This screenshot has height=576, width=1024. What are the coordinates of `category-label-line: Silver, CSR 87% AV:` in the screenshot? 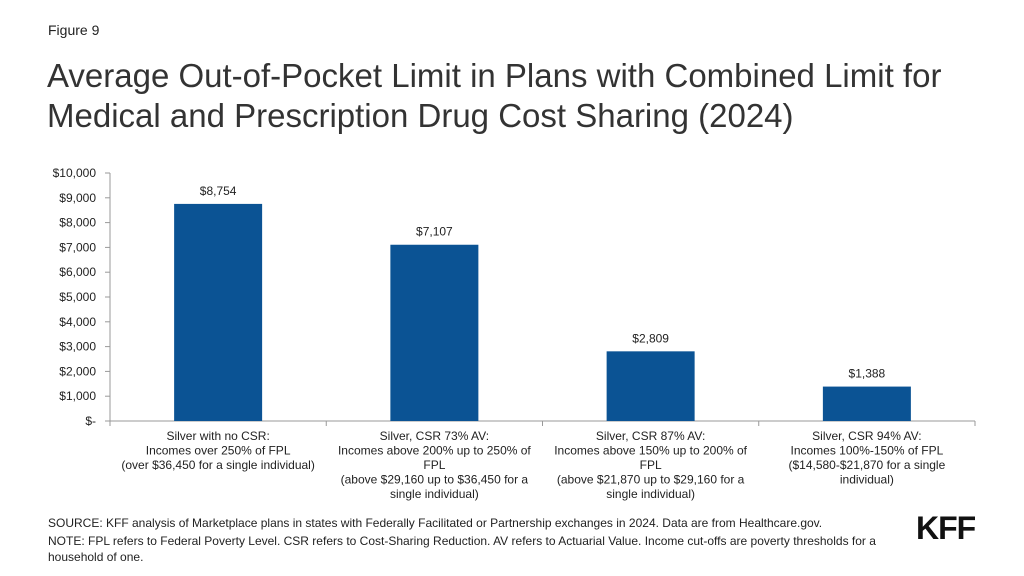 It's located at (650, 436).